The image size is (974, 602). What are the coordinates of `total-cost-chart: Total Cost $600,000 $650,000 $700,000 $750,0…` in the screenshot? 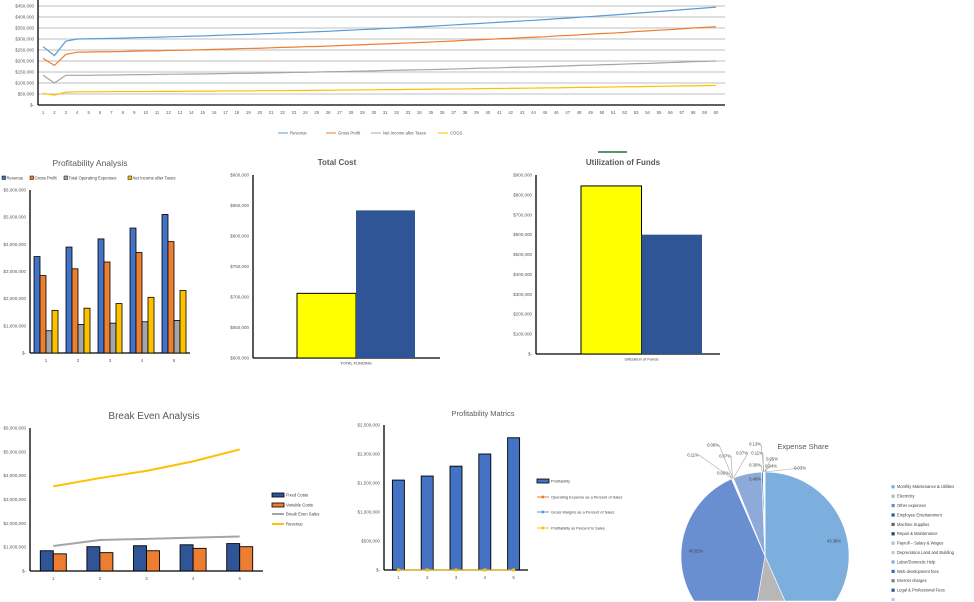 It's located at (335, 262).